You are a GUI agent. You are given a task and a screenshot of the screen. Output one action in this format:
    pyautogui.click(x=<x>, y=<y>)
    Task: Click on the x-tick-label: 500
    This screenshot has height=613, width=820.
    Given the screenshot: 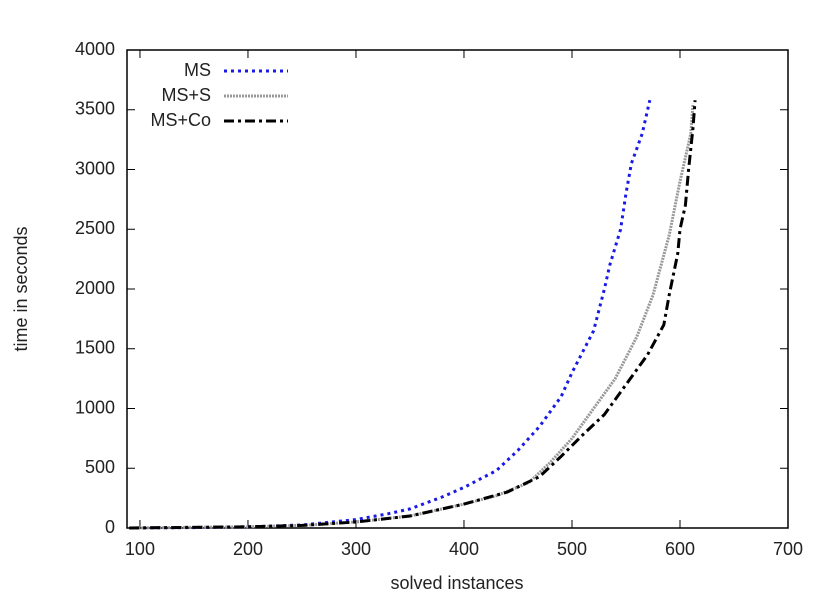 What is the action you would take?
    pyautogui.click(x=572, y=549)
    